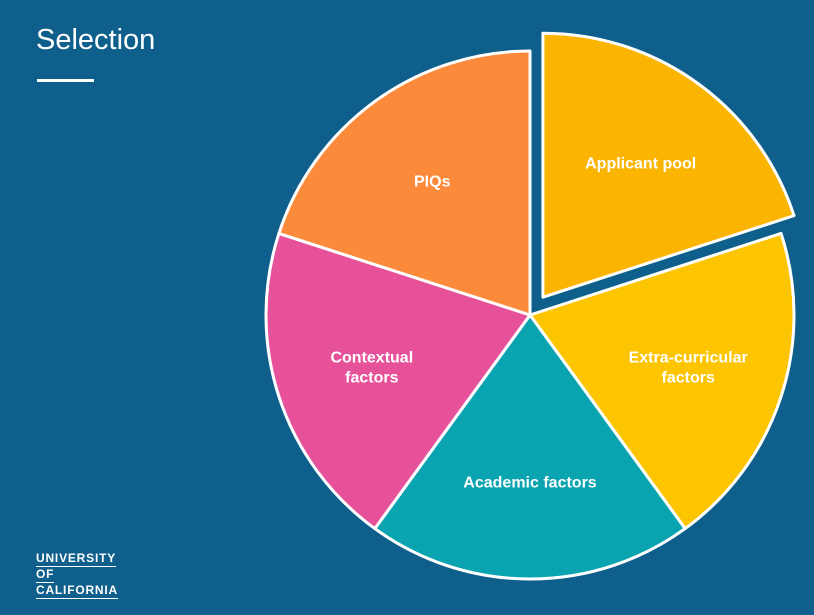 The height and width of the screenshot is (615, 814). Describe the element at coordinates (45, 575) in the screenshot. I see `logo-line-of: OF` at that location.